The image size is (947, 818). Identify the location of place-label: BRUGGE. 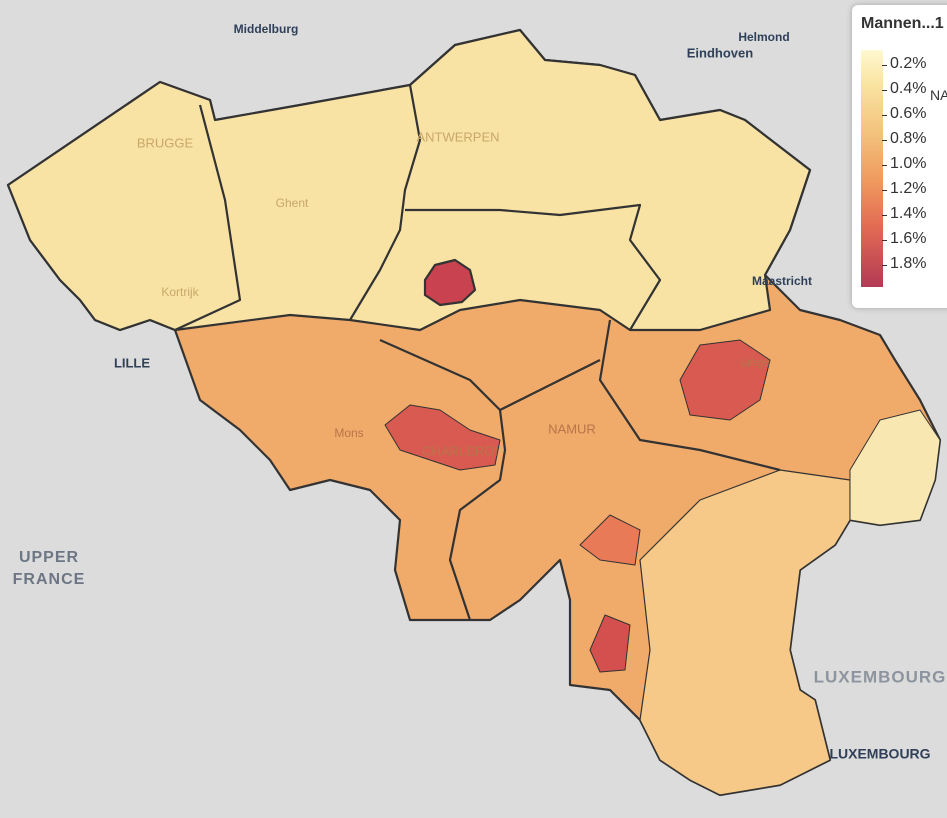
(165, 142).